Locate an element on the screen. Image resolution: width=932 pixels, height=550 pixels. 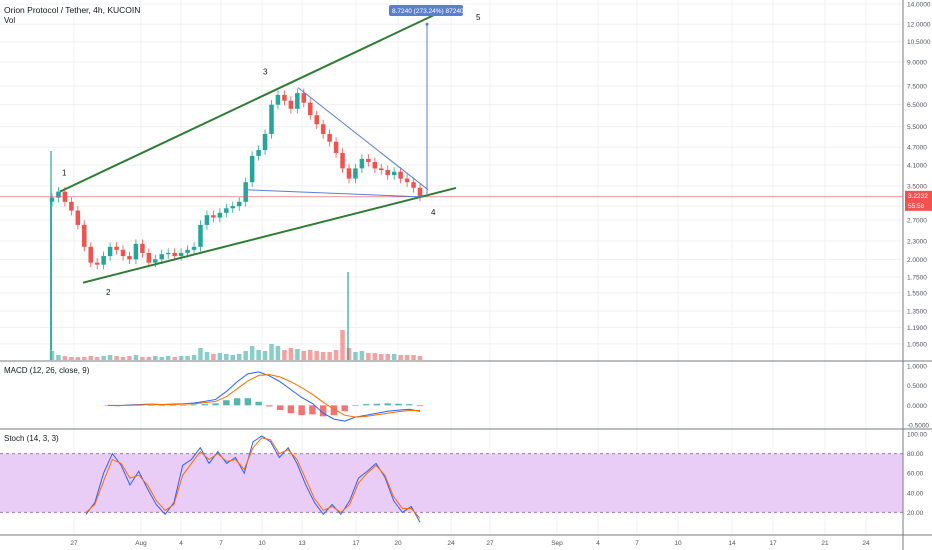
price-tick-label: 4.7000 is located at coordinates (917, 148).